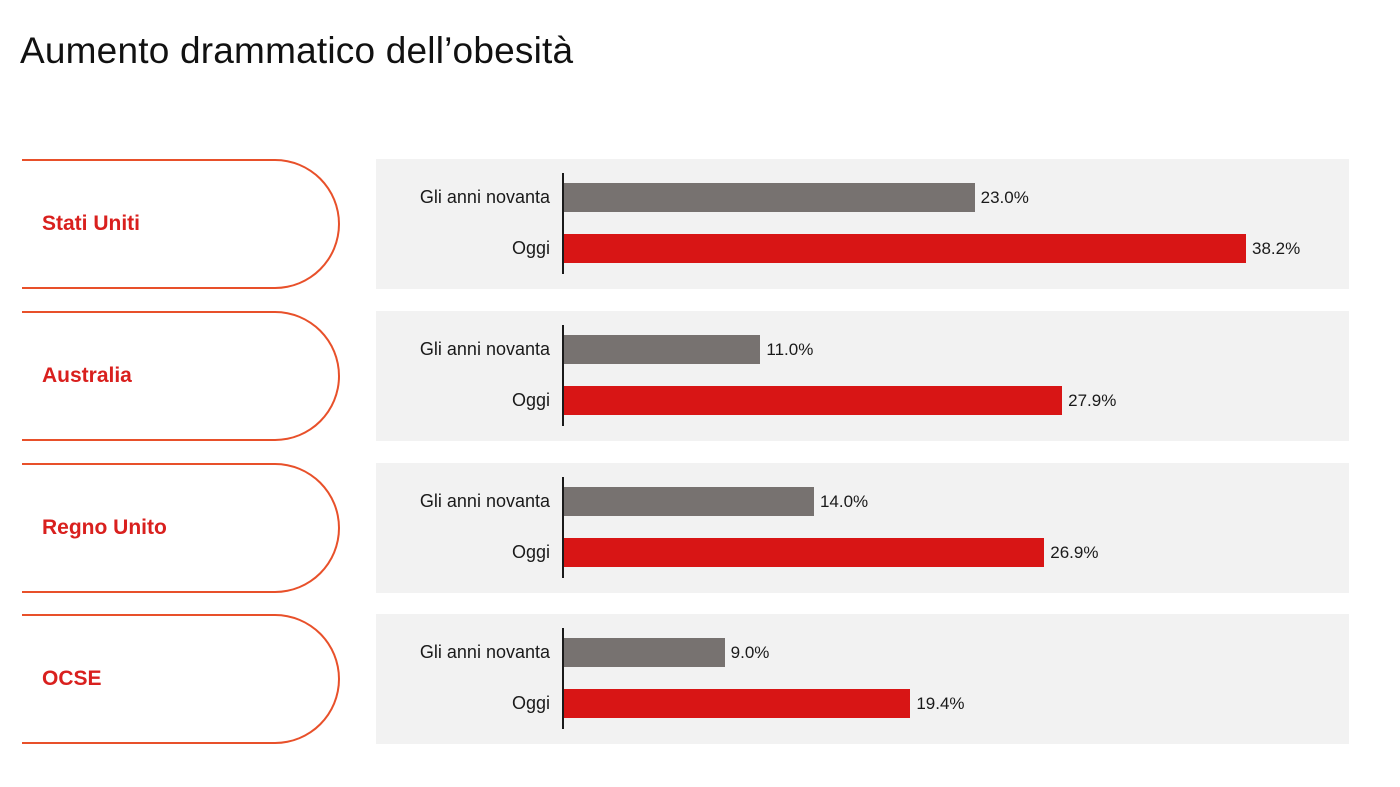 The image size is (1400, 787). What do you see at coordinates (750, 652) in the screenshot?
I see `data-label: 9.0%` at bounding box center [750, 652].